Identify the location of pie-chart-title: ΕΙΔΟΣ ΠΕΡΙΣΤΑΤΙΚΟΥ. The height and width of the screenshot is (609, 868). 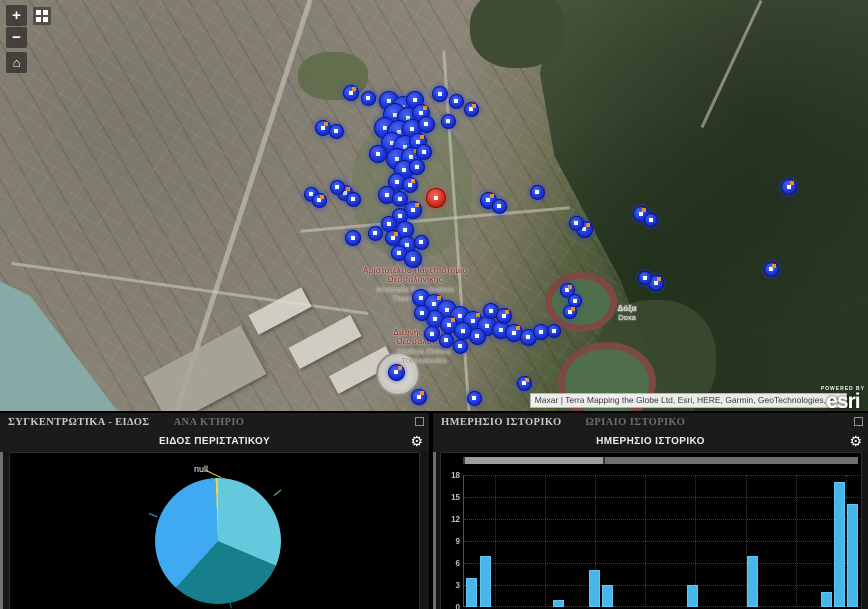
(214, 441).